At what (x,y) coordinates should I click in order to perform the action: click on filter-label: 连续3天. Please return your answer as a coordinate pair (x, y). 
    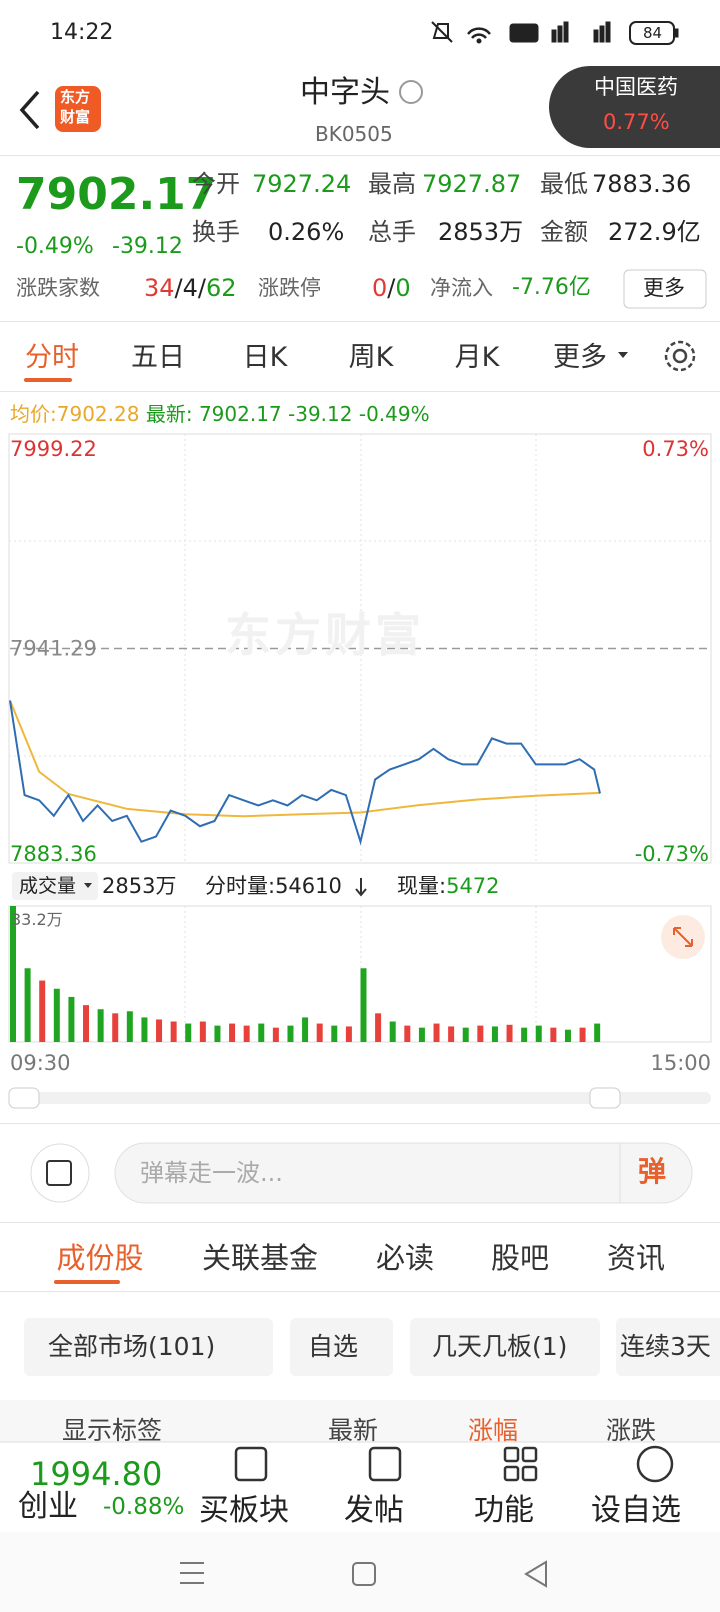
    Looking at the image, I should click on (665, 1346).